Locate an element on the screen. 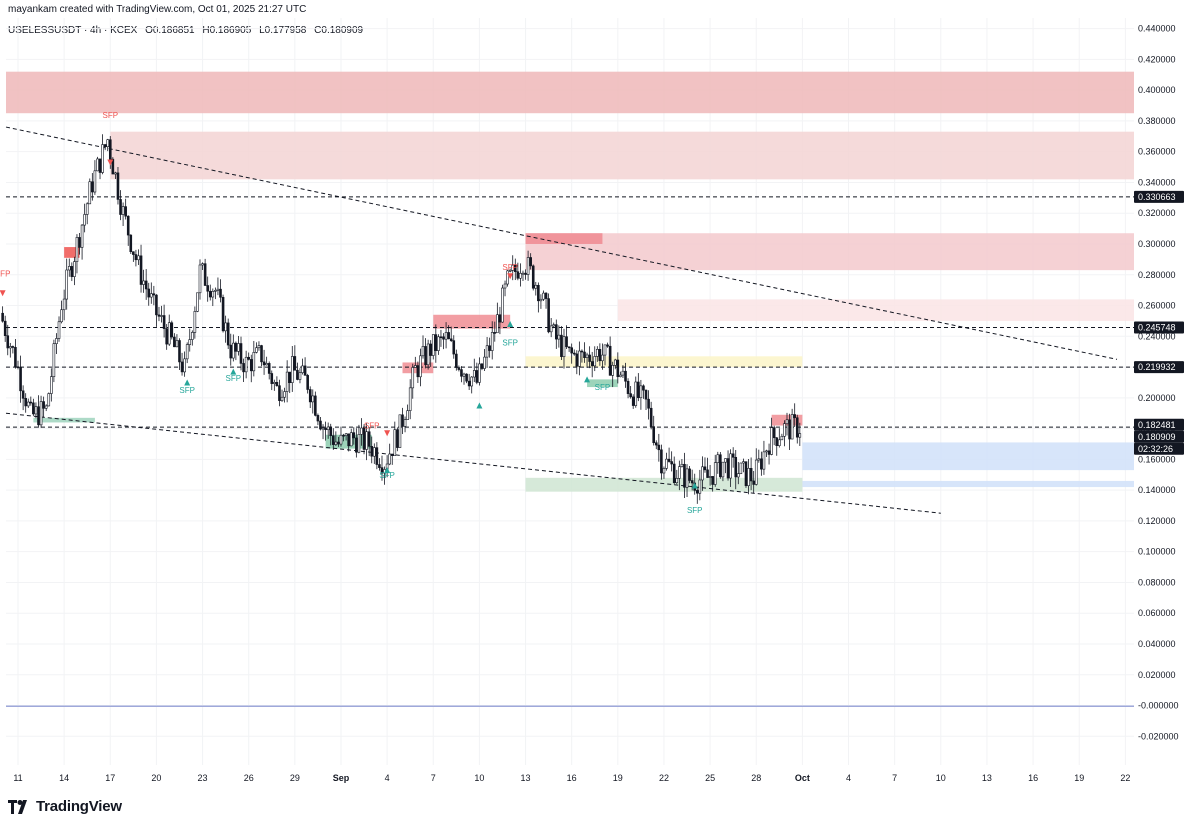 This screenshot has height=829, width=1199. tradingview-logo-icon is located at coordinates (17, 806).